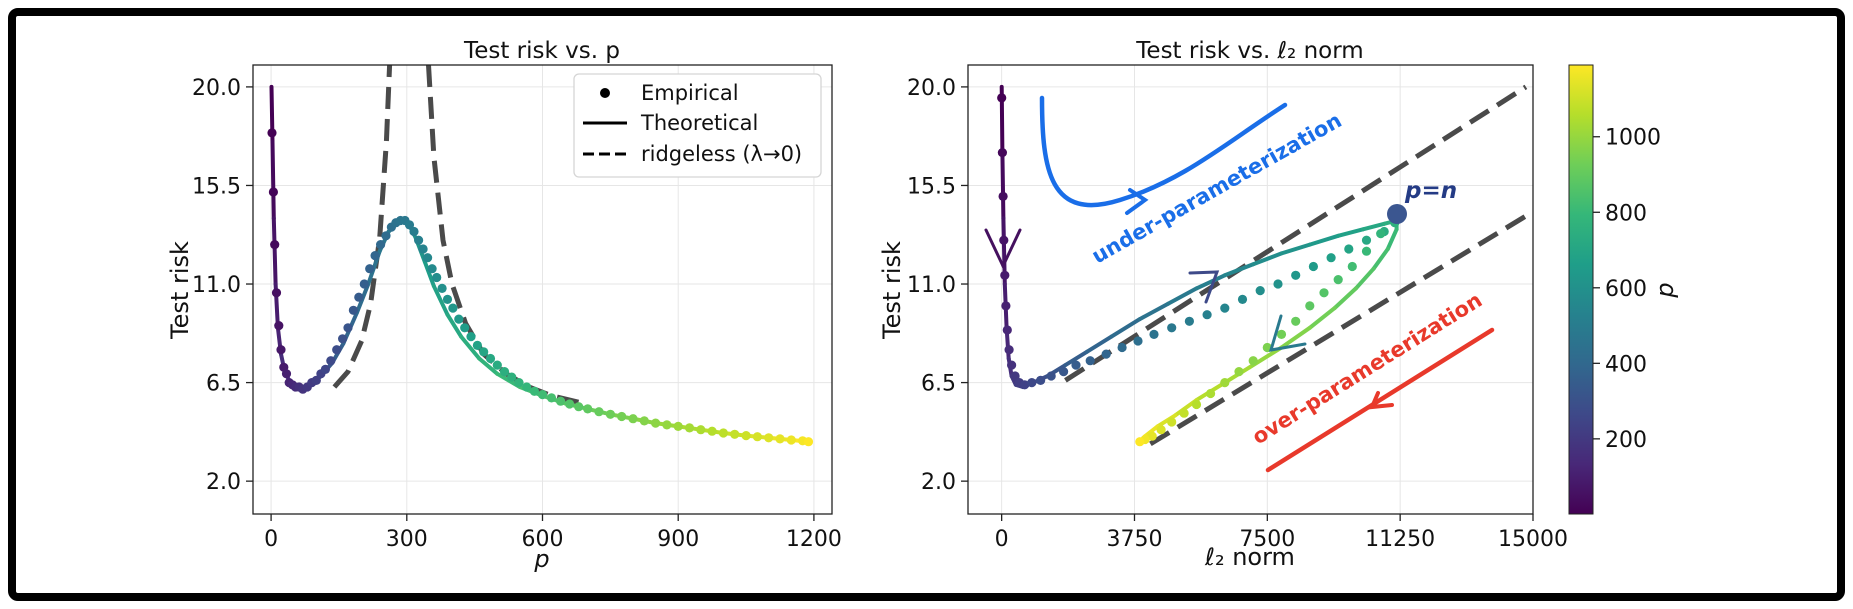 The width and height of the screenshot is (1853, 609). What do you see at coordinates (721, 154) in the screenshot?
I see `legend-entry-ridgeless: ridgeless (λ→0)` at bounding box center [721, 154].